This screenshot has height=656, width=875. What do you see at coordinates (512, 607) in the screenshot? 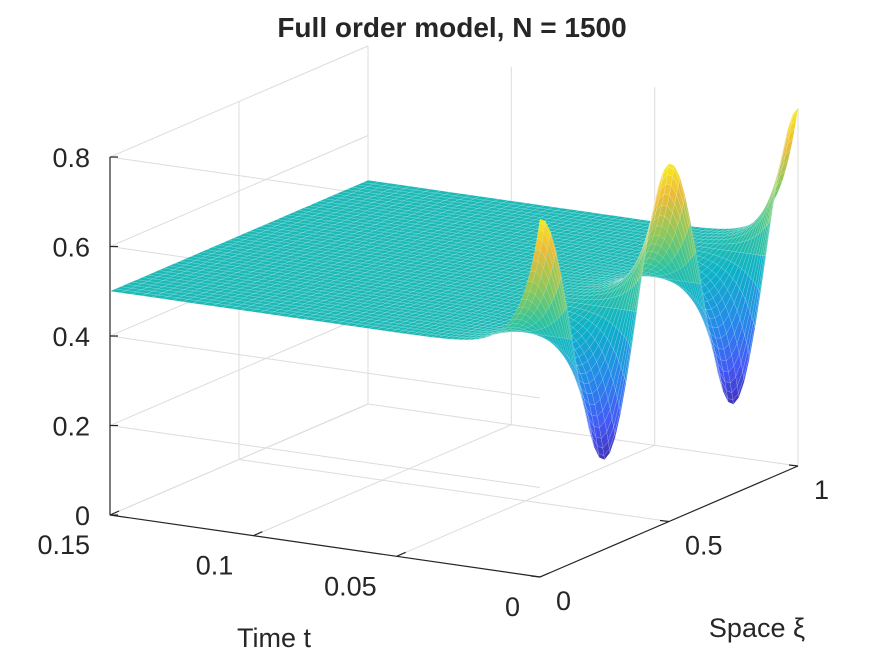
I see `x-tick-label: 0` at bounding box center [512, 607].